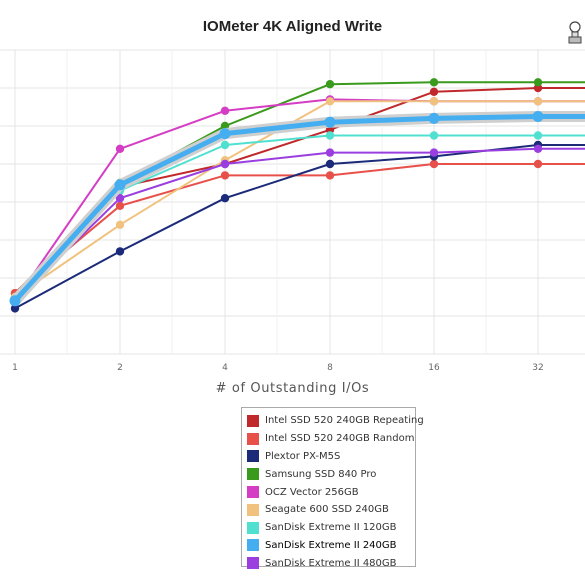  I want to click on legend-label: Samsung SSD 840 Pro, so click(321, 474).